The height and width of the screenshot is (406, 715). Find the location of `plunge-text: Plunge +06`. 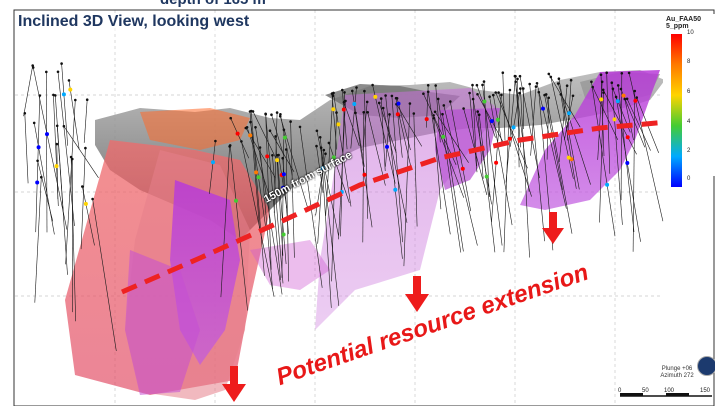

plunge-text: Plunge +06 is located at coordinates (677, 369).